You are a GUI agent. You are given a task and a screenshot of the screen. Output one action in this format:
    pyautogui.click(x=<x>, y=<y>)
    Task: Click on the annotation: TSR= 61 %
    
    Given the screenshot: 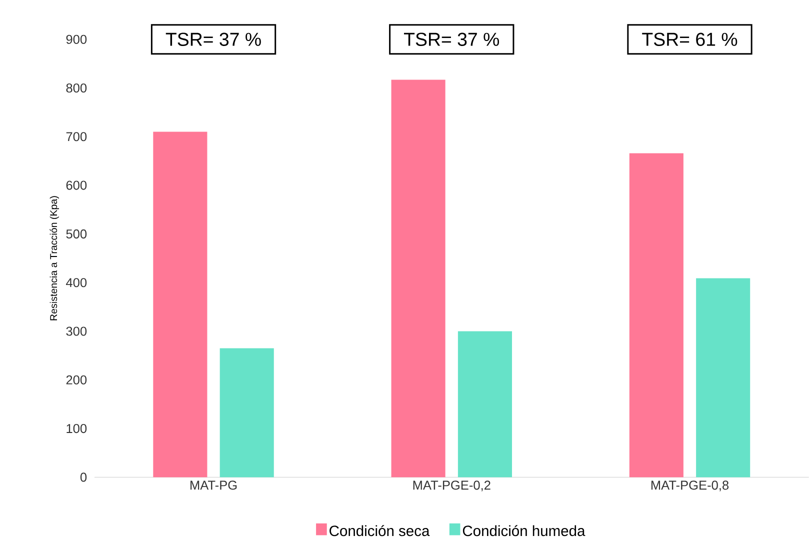 What is the action you would take?
    pyautogui.click(x=690, y=39)
    